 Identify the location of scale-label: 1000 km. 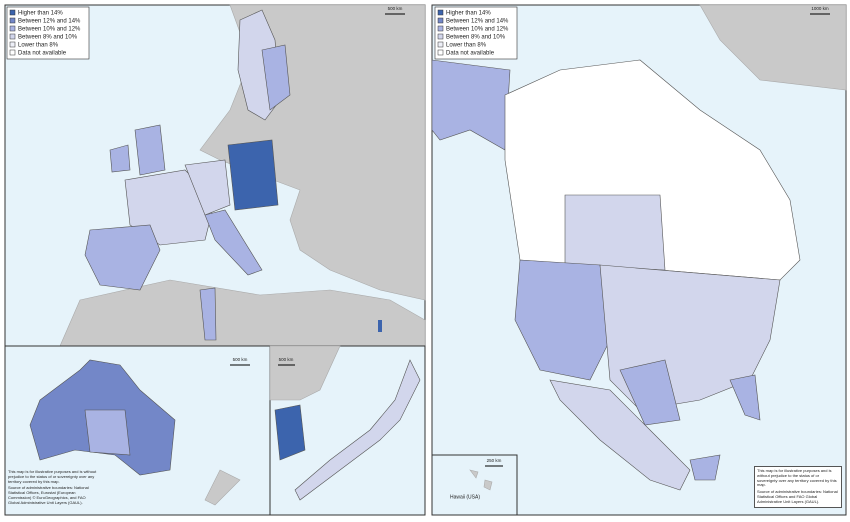
(820, 8).